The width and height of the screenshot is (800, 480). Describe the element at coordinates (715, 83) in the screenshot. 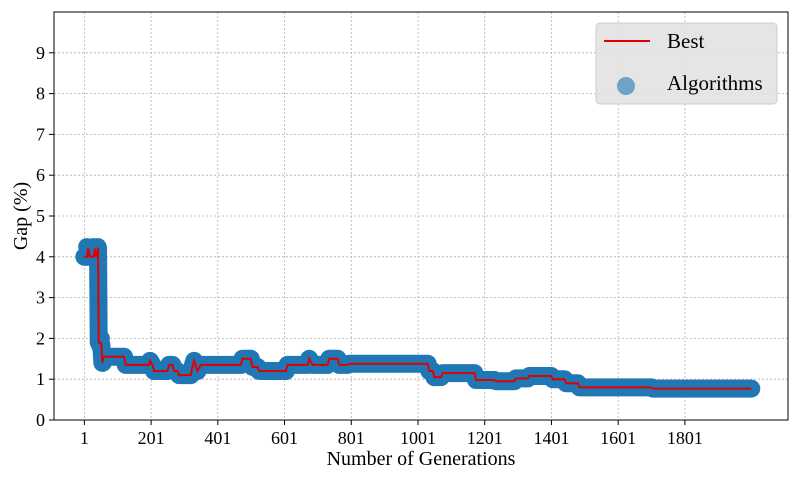

I see `legend-algorithms-label: Algorithms` at that location.